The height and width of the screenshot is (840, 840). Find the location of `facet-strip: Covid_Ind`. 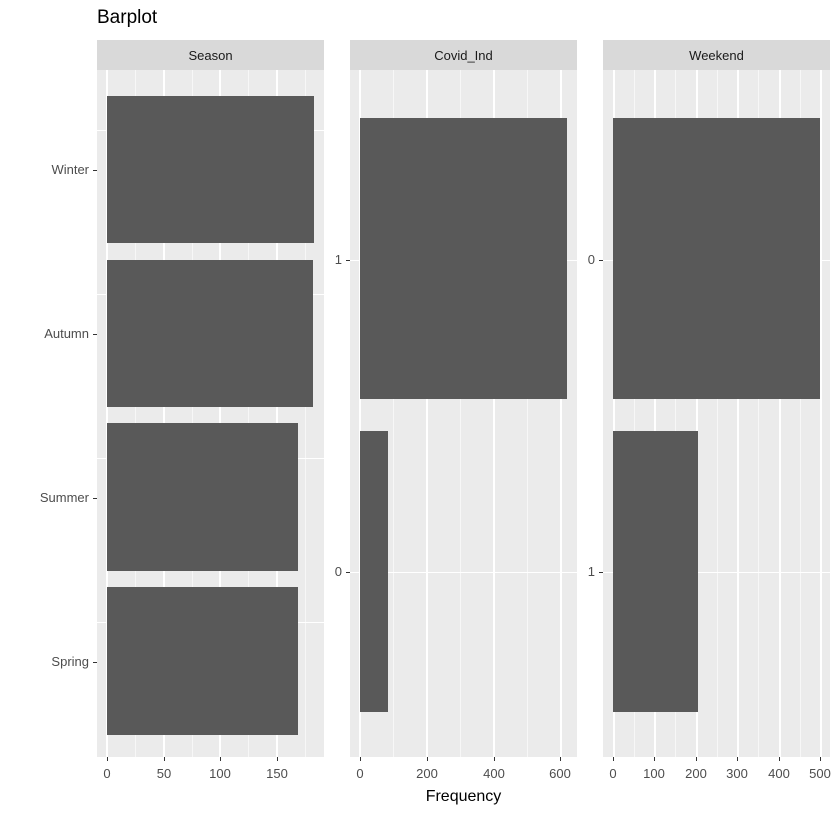

facet-strip: Covid_Ind is located at coordinates (463, 55).